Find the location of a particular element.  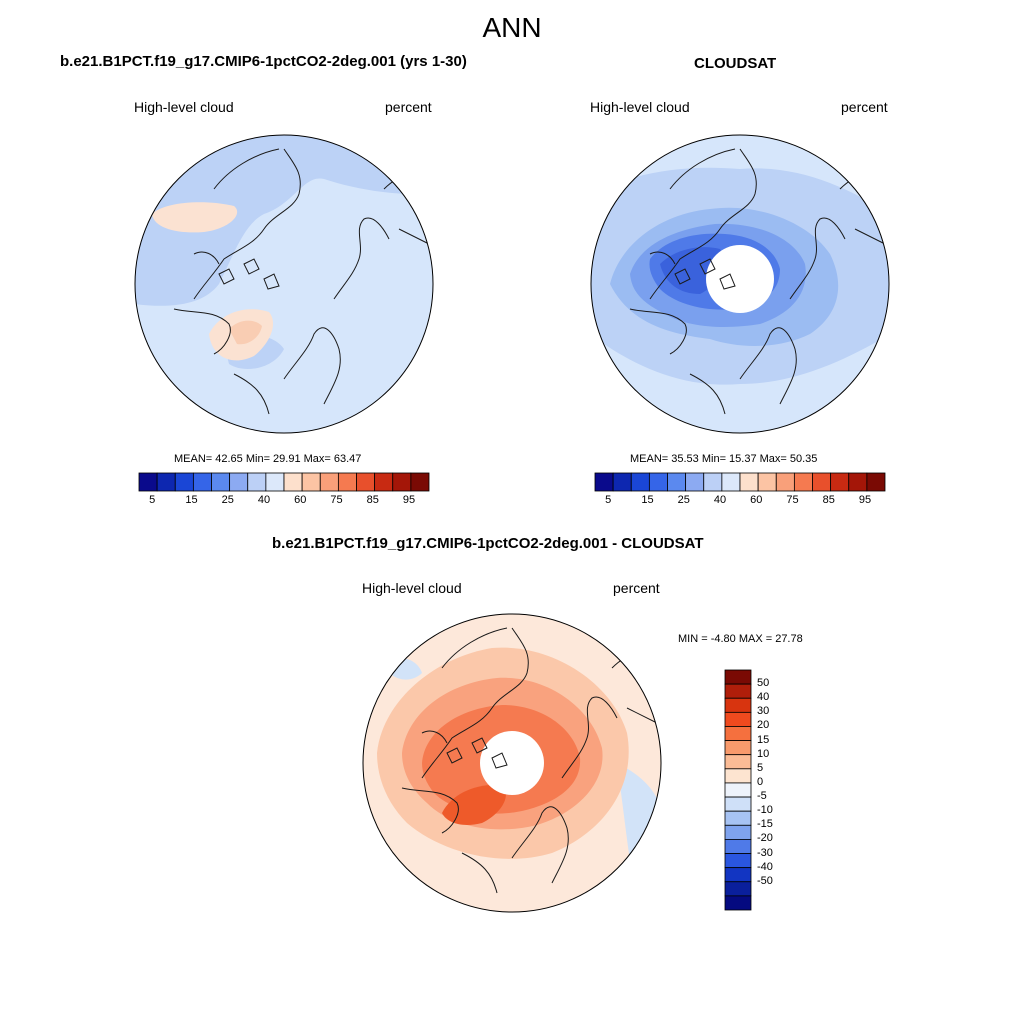

panel2-units: percent is located at coordinates (864, 107).